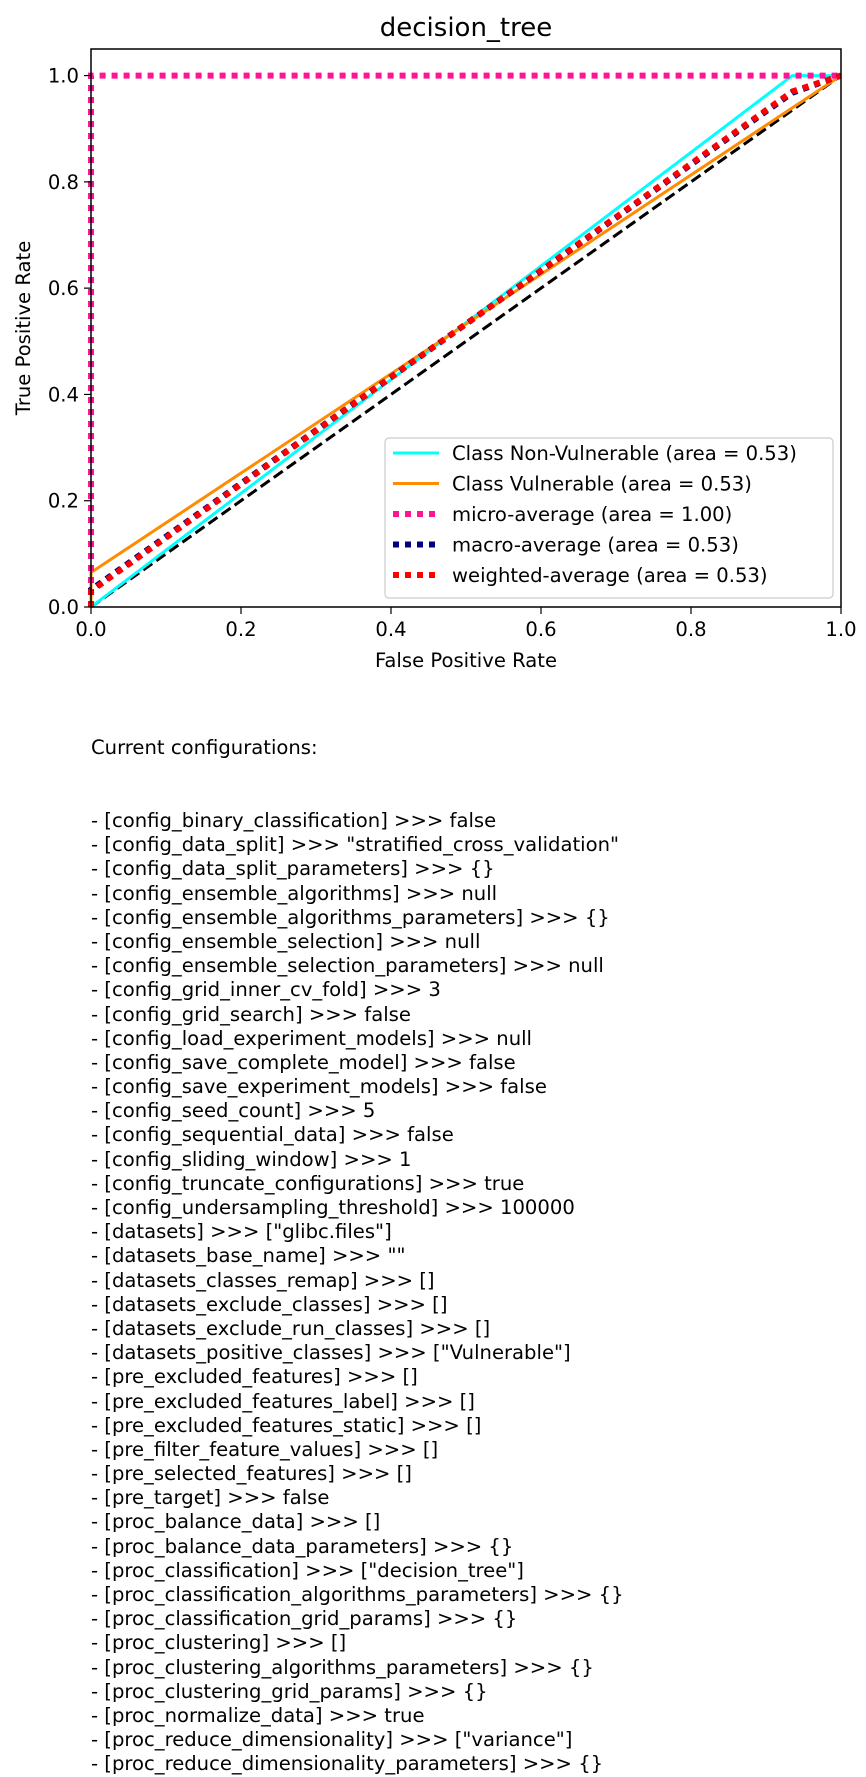  I want to click on configuration-line: - [proc_clustering] >>> [], so click(471, 1643).